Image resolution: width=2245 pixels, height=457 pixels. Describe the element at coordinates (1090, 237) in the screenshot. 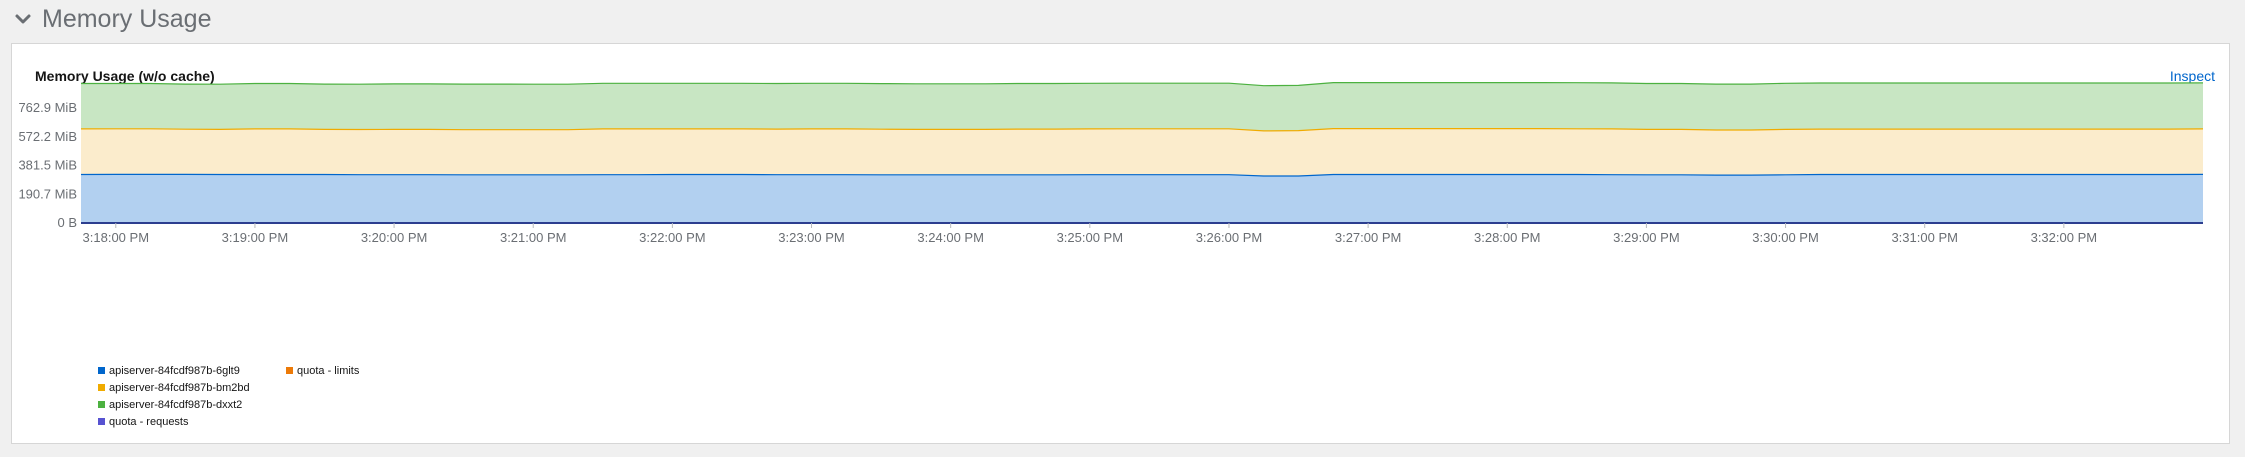

I see `x-tick-label: 3:25:00 PM` at that location.